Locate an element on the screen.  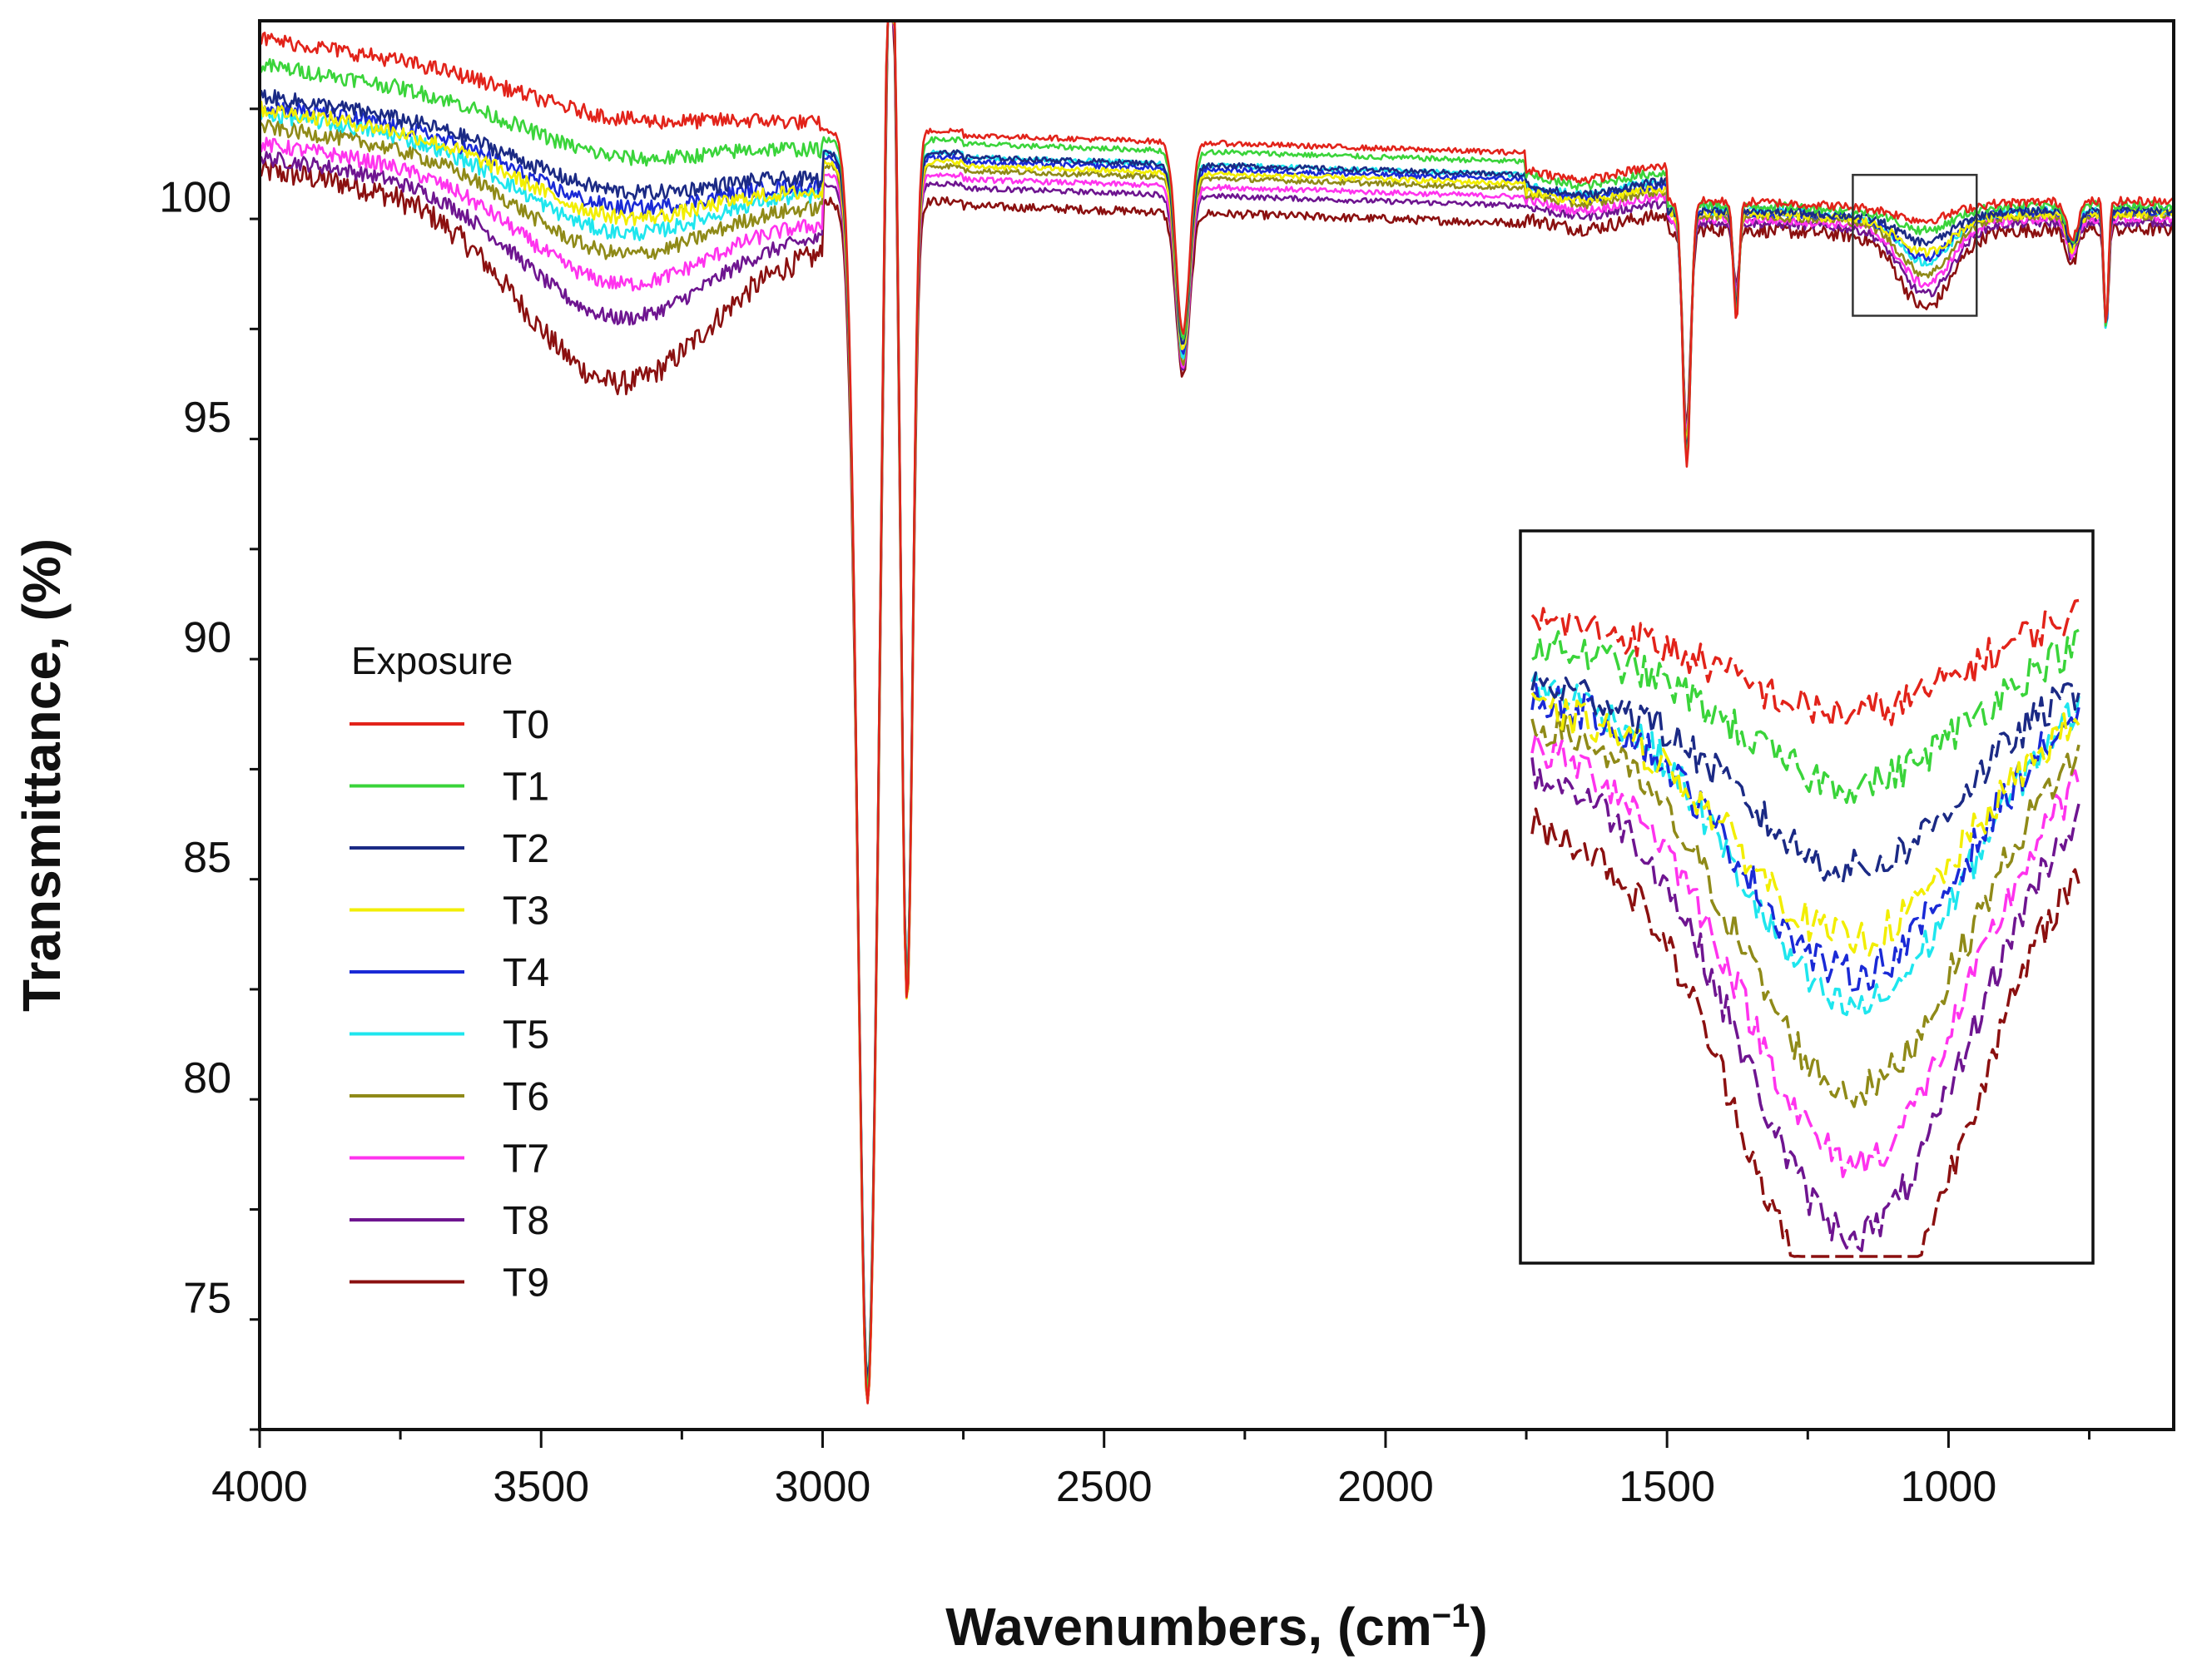
x-tick-label: 1000 is located at coordinates (1949, 1487).